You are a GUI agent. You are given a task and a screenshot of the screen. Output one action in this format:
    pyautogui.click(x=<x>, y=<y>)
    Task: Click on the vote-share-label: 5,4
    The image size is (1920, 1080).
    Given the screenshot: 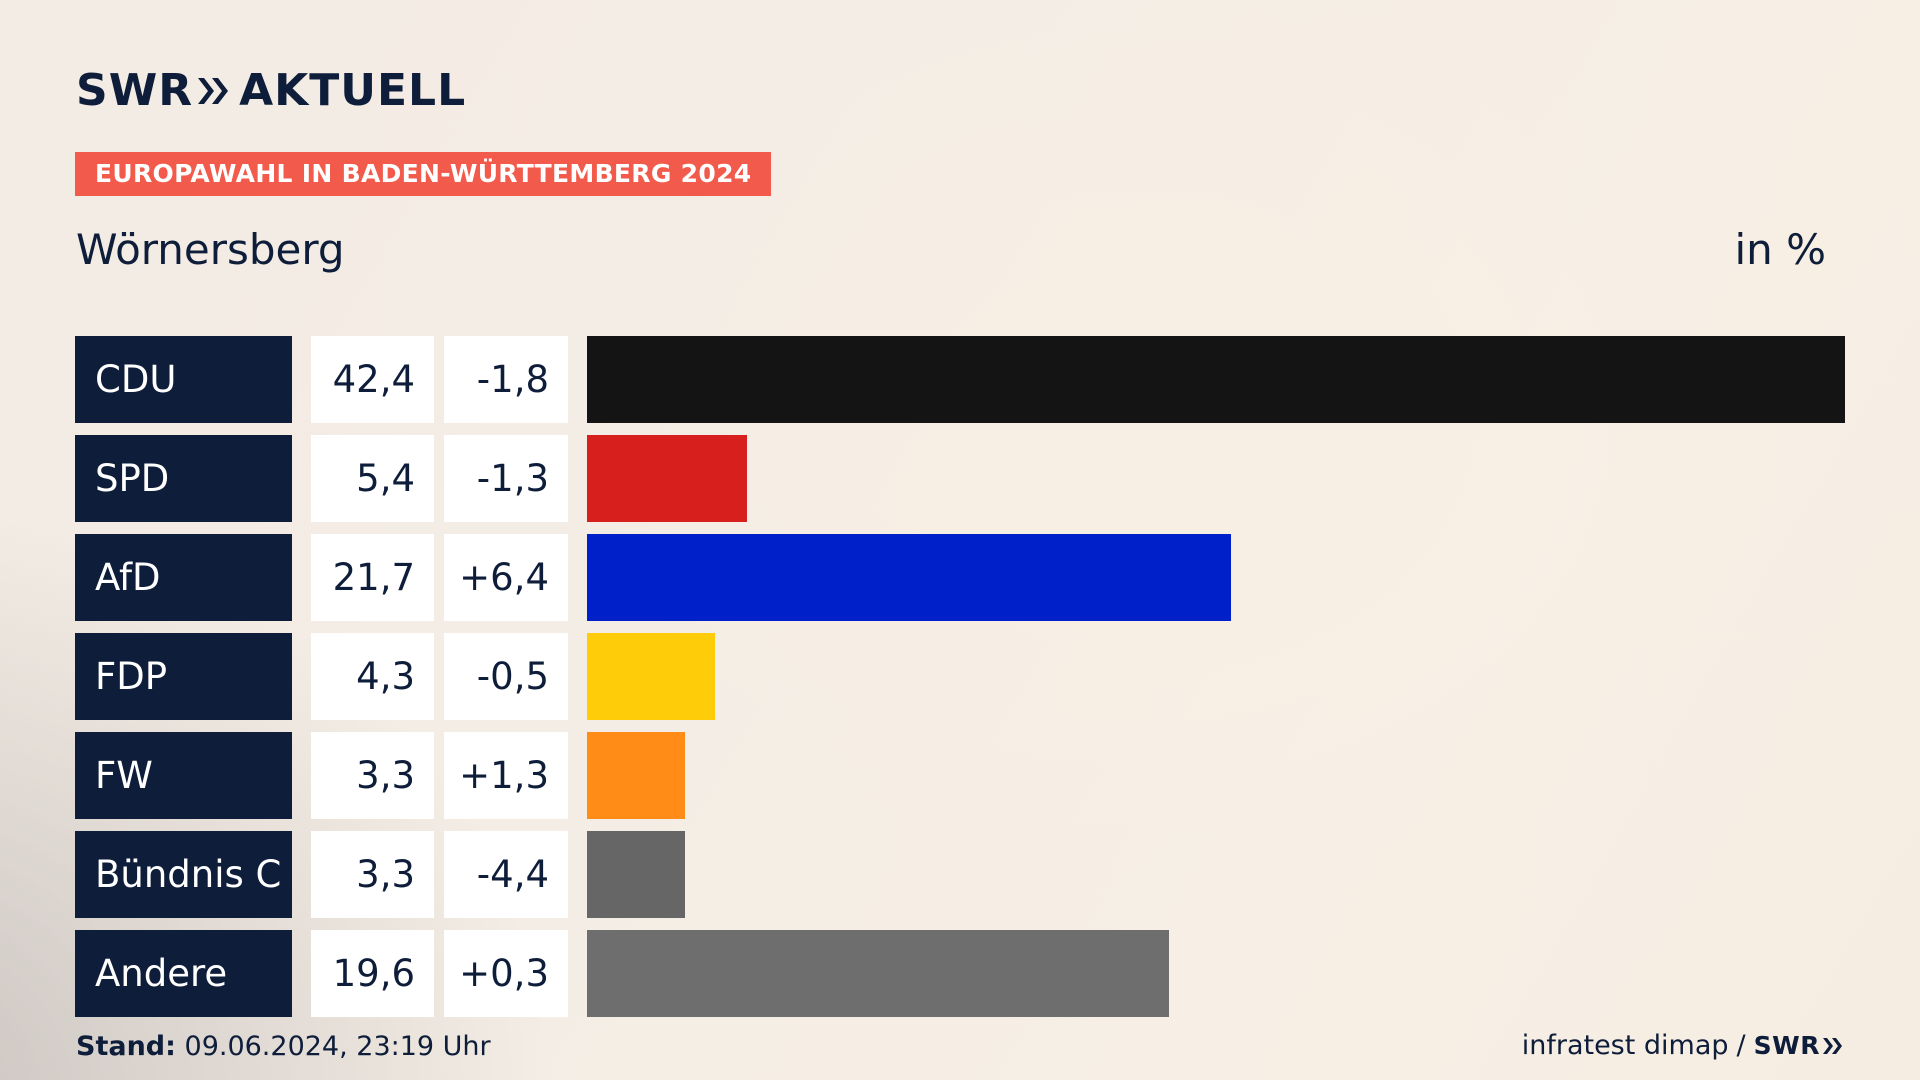 What is the action you would take?
    pyautogui.click(x=372, y=478)
    